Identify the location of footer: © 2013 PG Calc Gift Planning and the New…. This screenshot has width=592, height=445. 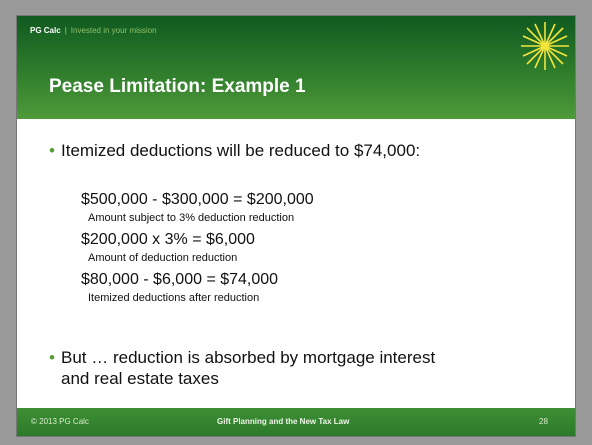
(296, 422).